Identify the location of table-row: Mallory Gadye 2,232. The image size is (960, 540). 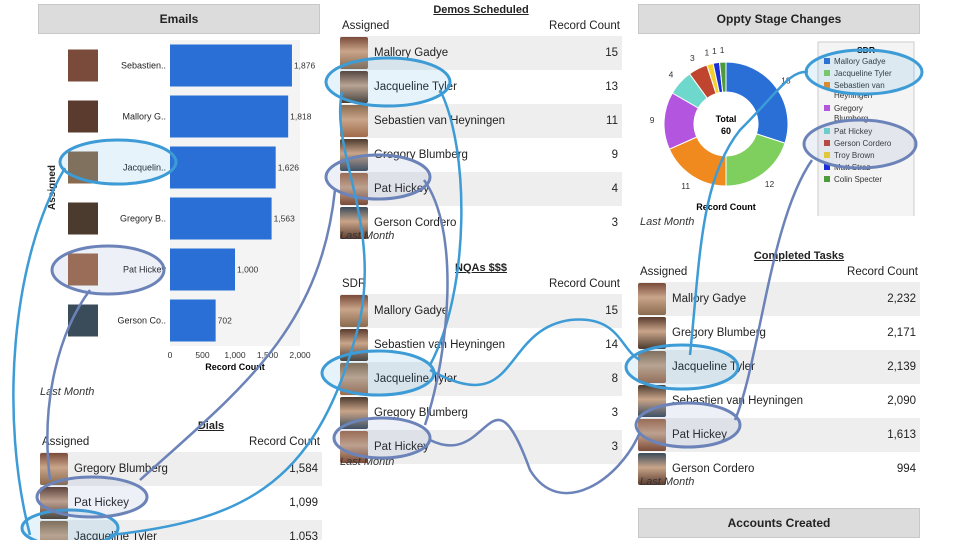
(779, 299).